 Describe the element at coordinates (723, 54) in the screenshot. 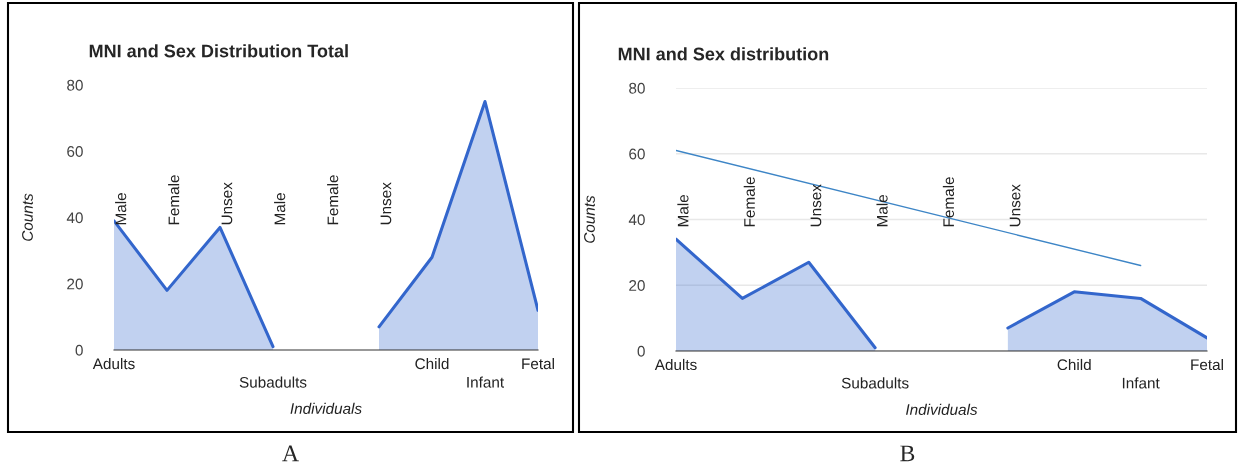

I see `chart-title: MNI and Sex distribution` at that location.